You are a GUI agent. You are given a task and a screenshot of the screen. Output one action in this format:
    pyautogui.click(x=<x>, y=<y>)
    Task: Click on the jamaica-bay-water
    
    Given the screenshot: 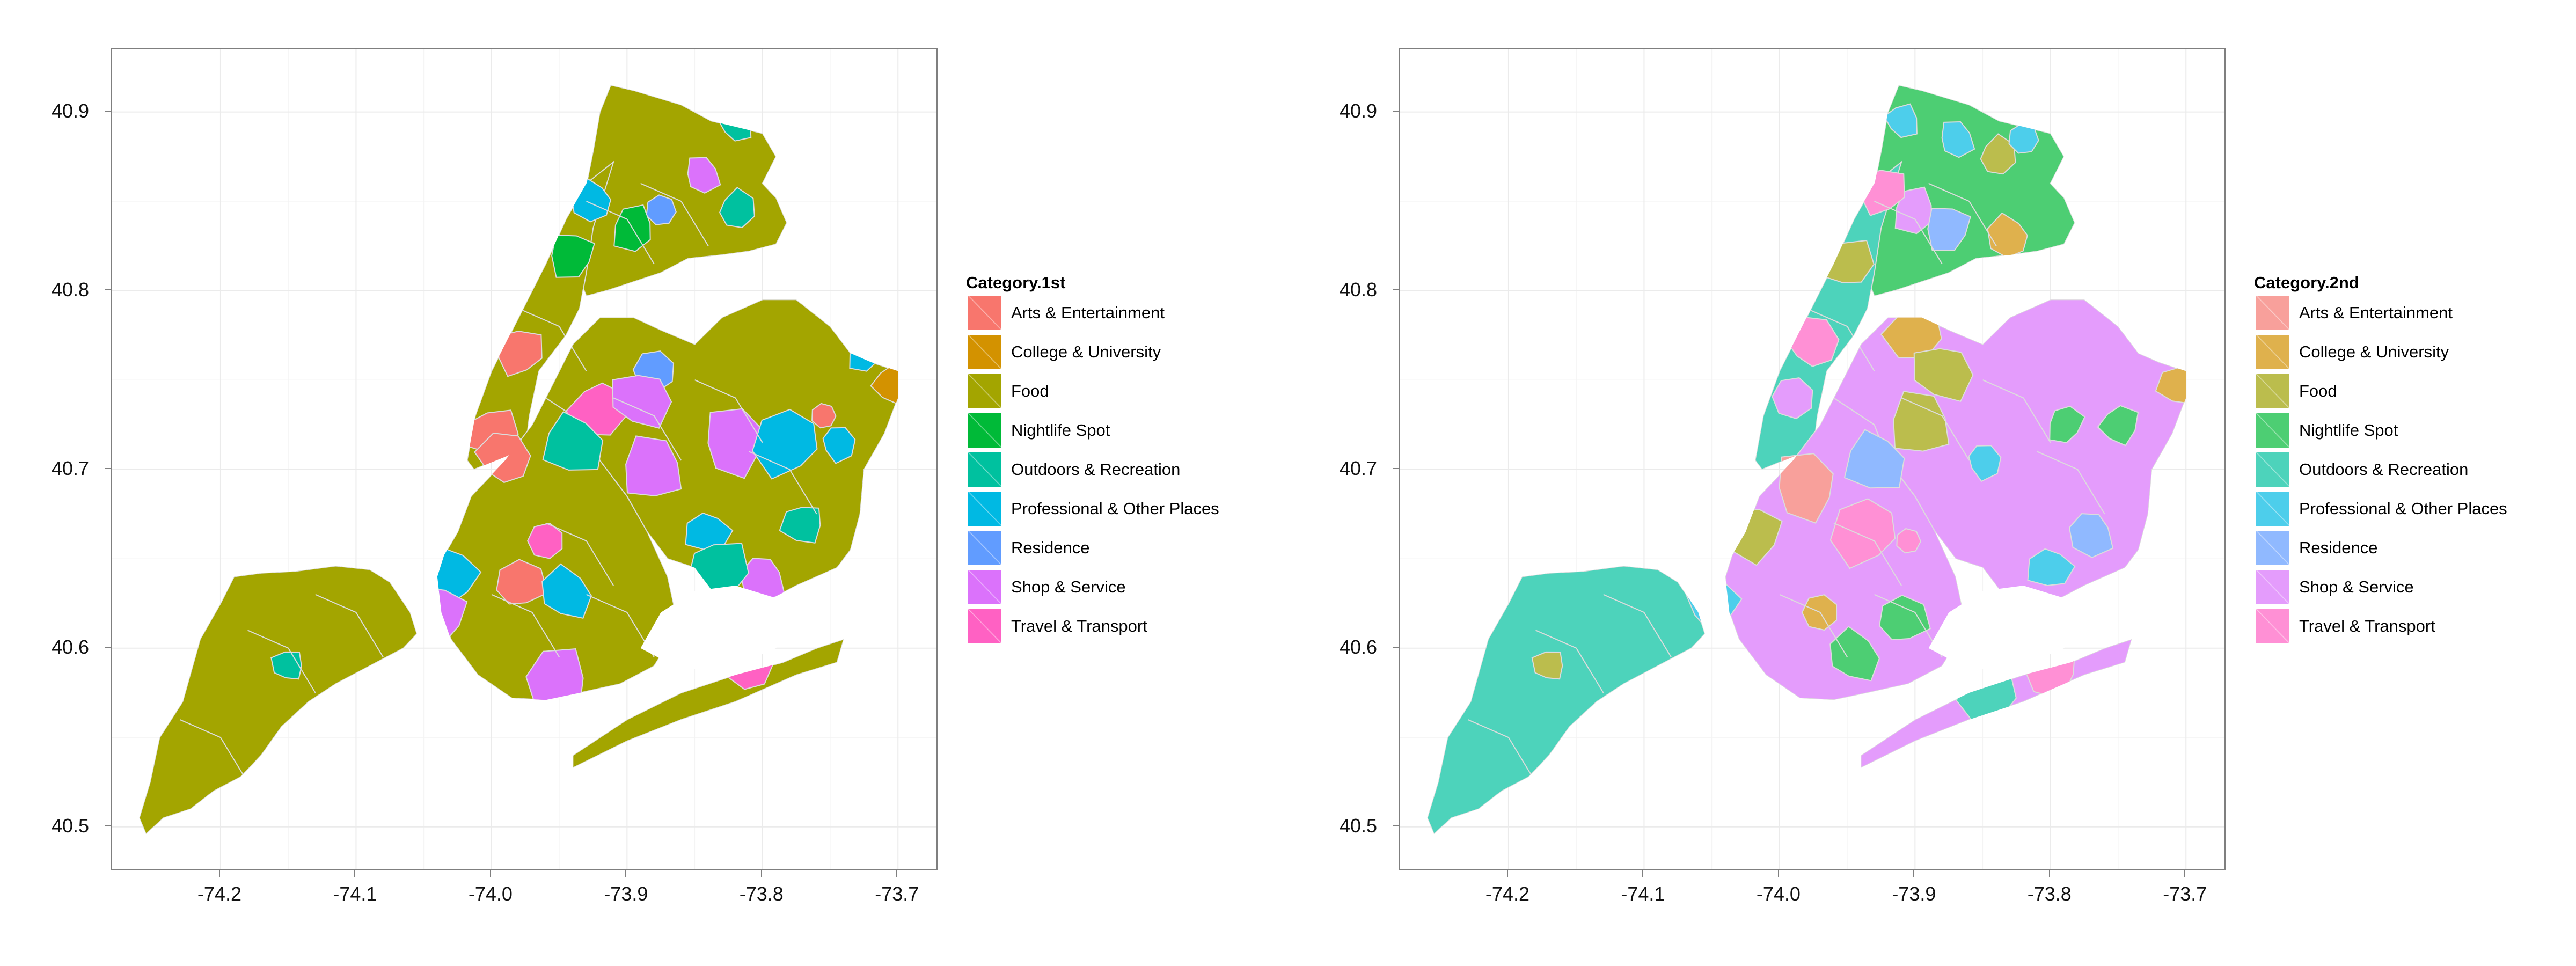 What is the action you would take?
    pyautogui.click(x=2006, y=628)
    